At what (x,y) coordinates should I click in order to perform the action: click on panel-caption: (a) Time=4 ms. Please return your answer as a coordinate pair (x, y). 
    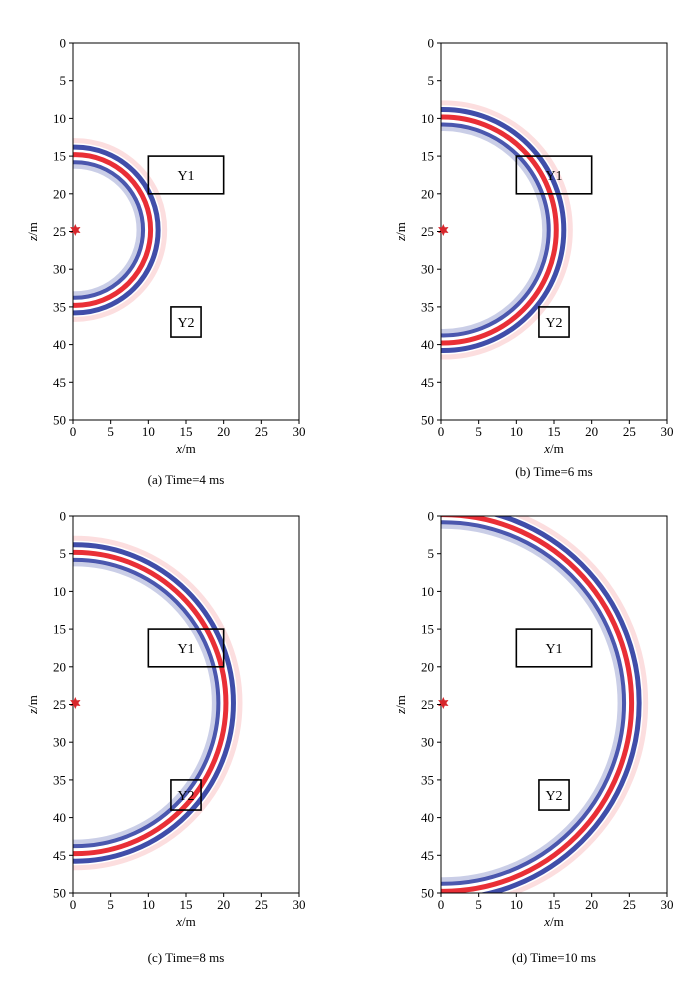
    Looking at the image, I should click on (186, 479).